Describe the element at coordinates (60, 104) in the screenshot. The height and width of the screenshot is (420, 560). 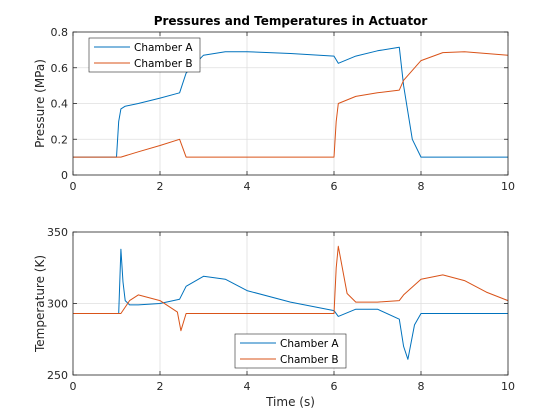
I see `y-tick-label: 0.4` at that location.